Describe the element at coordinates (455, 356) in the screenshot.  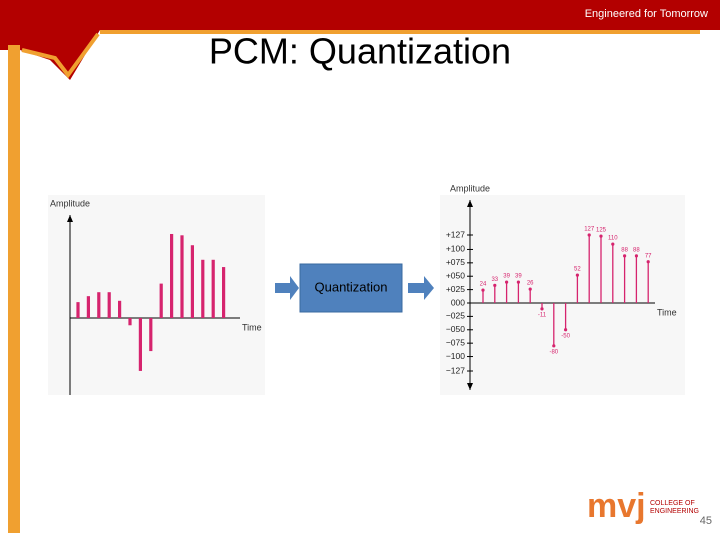
I see `y-tick-label: −100` at that location.